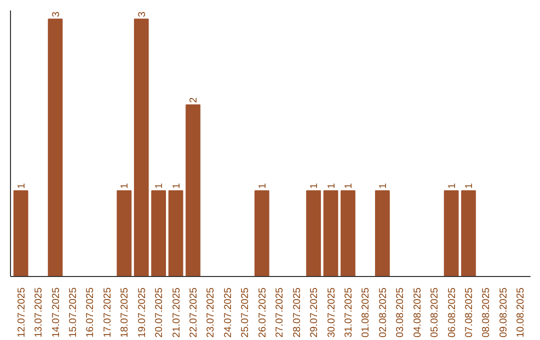 This screenshot has height=340, width=540. Describe the element at coordinates (211, 312) in the screenshot. I see `x-tick-label: 23.07.2025` at that location.